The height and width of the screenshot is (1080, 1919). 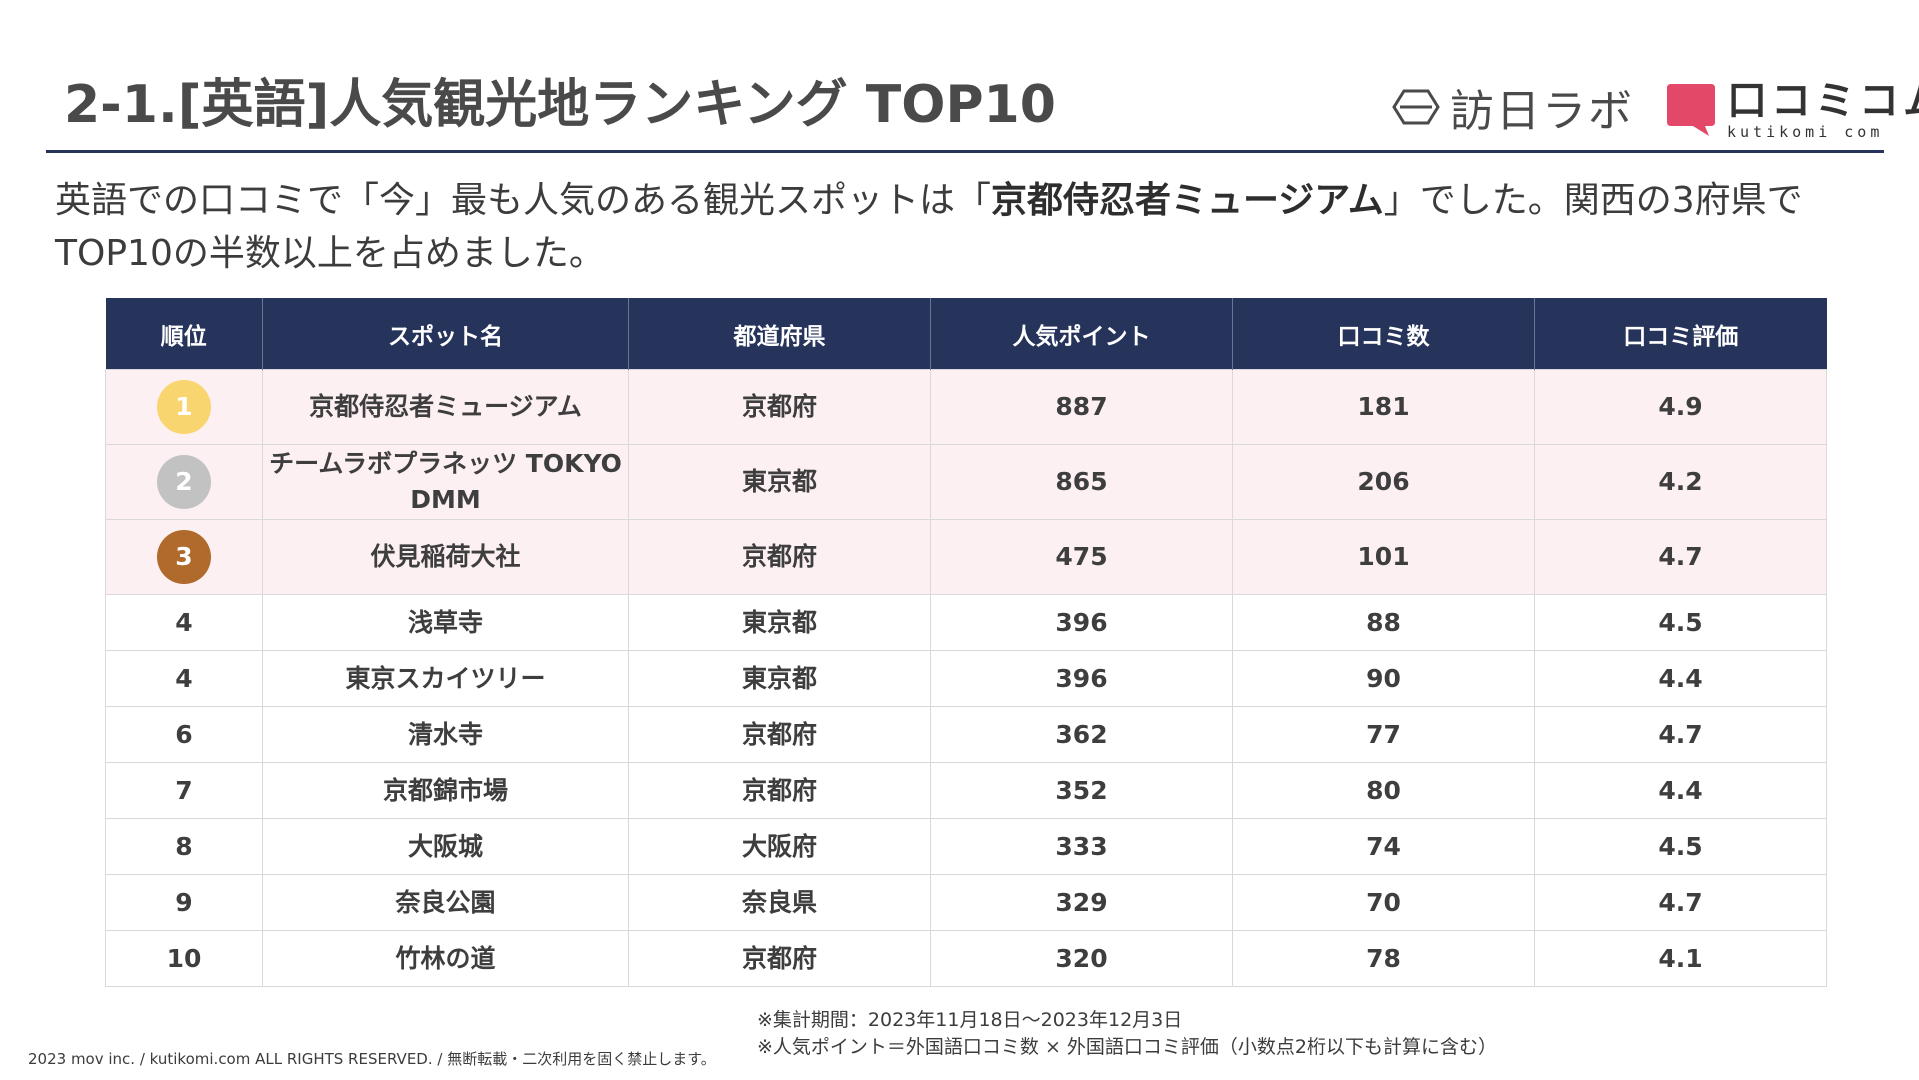 What do you see at coordinates (1081, 407) in the screenshot?
I see `points-cell: 887` at bounding box center [1081, 407].